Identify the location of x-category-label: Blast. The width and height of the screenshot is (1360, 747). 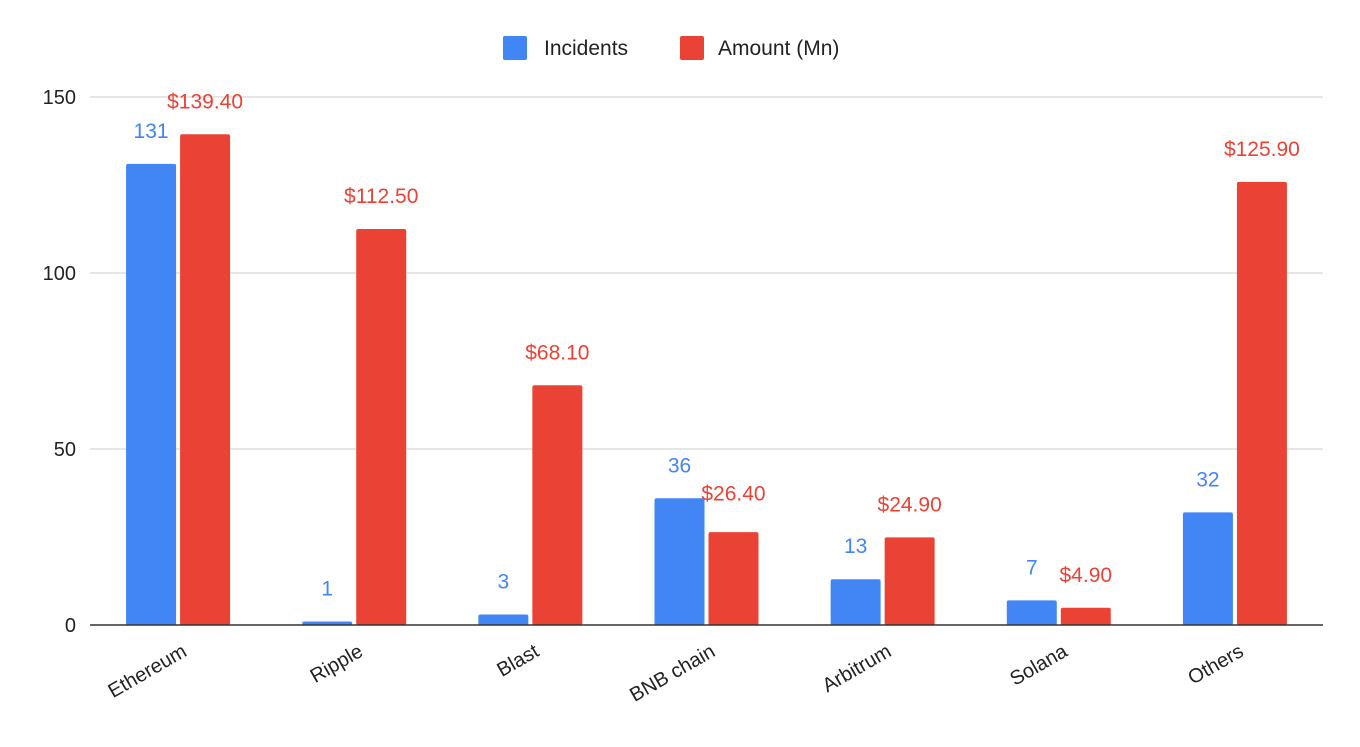
(518, 661).